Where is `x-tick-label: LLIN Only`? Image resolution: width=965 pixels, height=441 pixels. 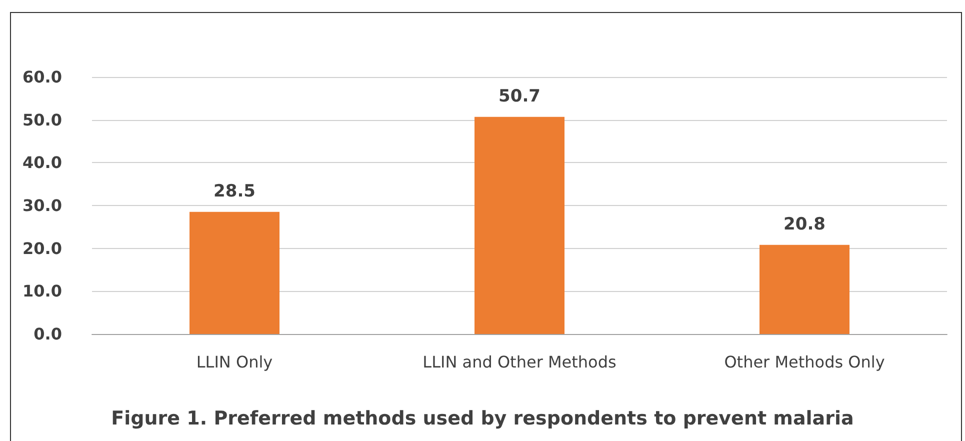
x-tick-label: LLIN Only is located at coordinates (234, 362).